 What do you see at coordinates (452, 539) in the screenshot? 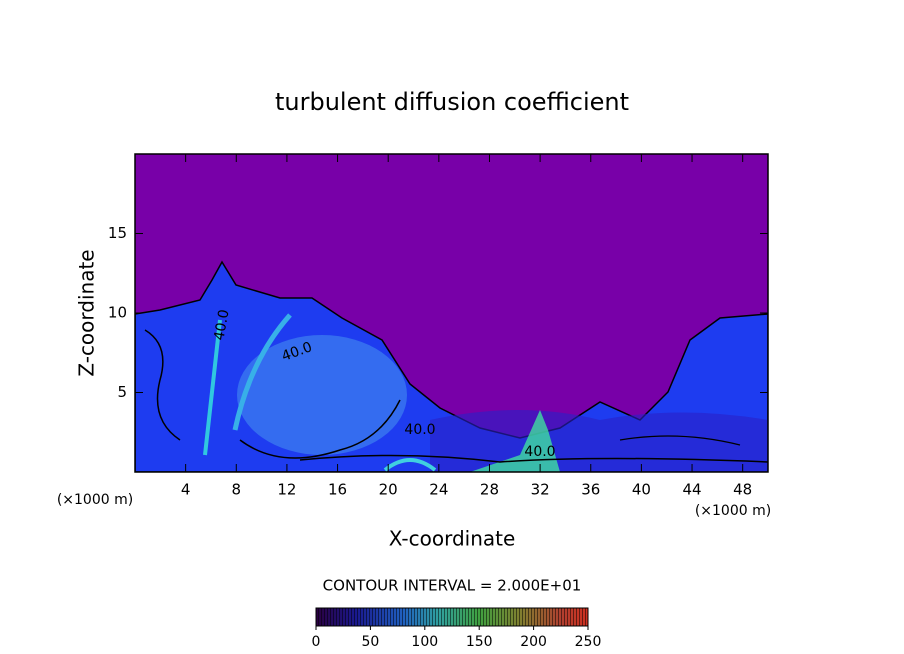
I see `x-axis-label: X-coordinate` at bounding box center [452, 539].